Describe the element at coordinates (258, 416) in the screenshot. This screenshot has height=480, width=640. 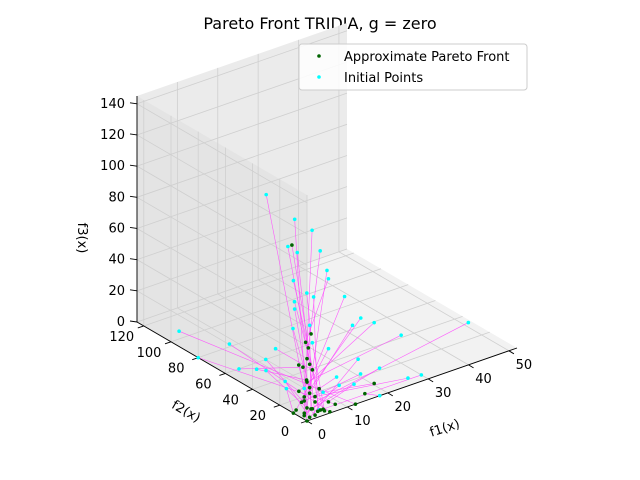
I see `y-tick-label: 20` at that location.